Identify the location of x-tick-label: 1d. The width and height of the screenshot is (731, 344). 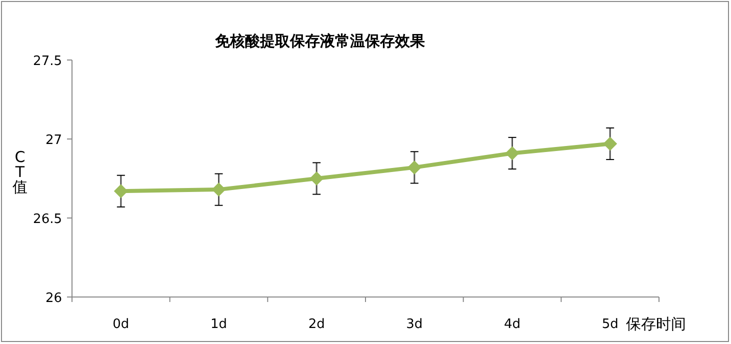
(219, 324).